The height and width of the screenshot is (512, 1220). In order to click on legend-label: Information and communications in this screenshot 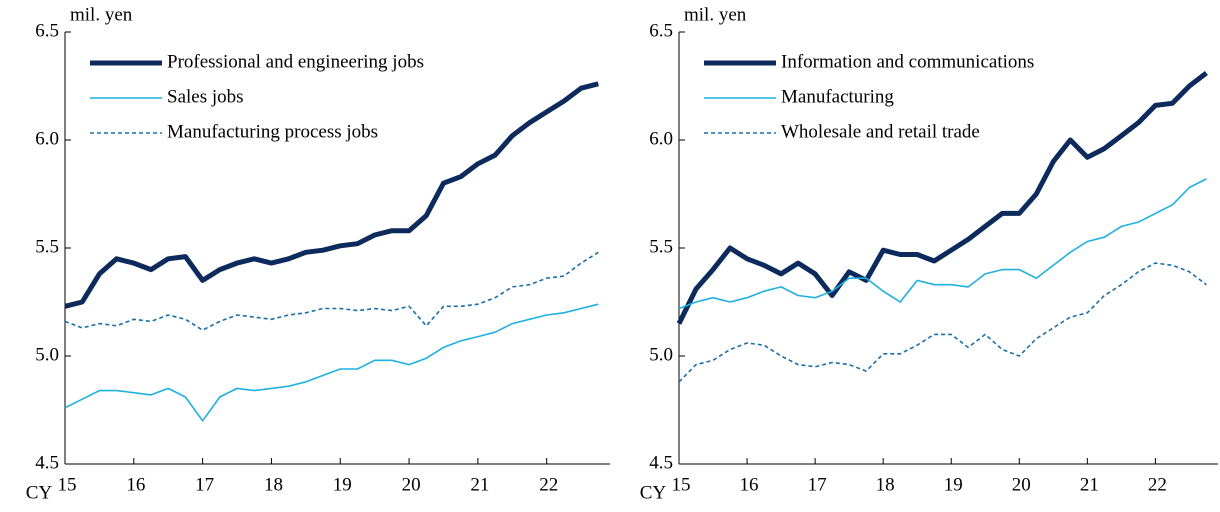, I will do `click(907, 61)`.